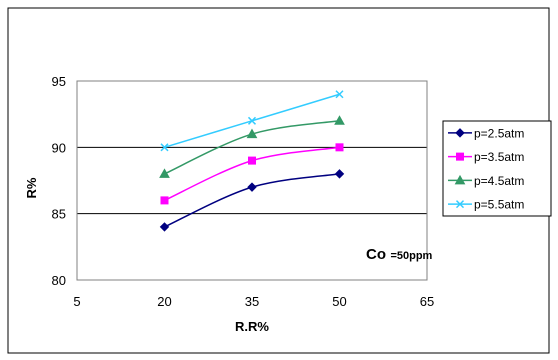 This screenshot has width=558, height=360. Describe the element at coordinates (376, 254) in the screenshot. I see `co-annotation-main: Co` at that location.